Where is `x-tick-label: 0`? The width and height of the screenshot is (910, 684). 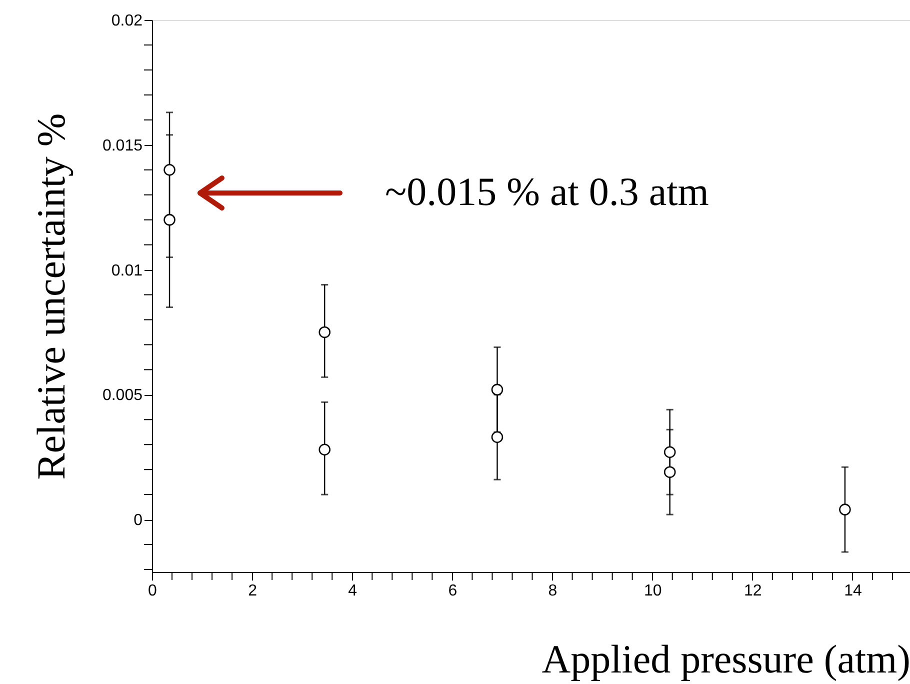
x-tick-label: 0 is located at coordinates (153, 591).